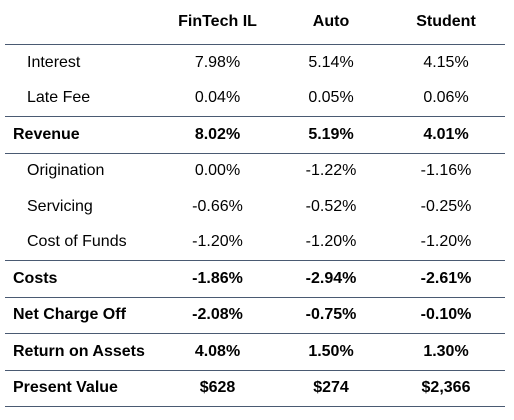 Image resolution: width=514 pixels, height=420 pixels. What do you see at coordinates (217, 206) in the screenshot?
I see `cell-value: -0.66%` at bounding box center [217, 206].